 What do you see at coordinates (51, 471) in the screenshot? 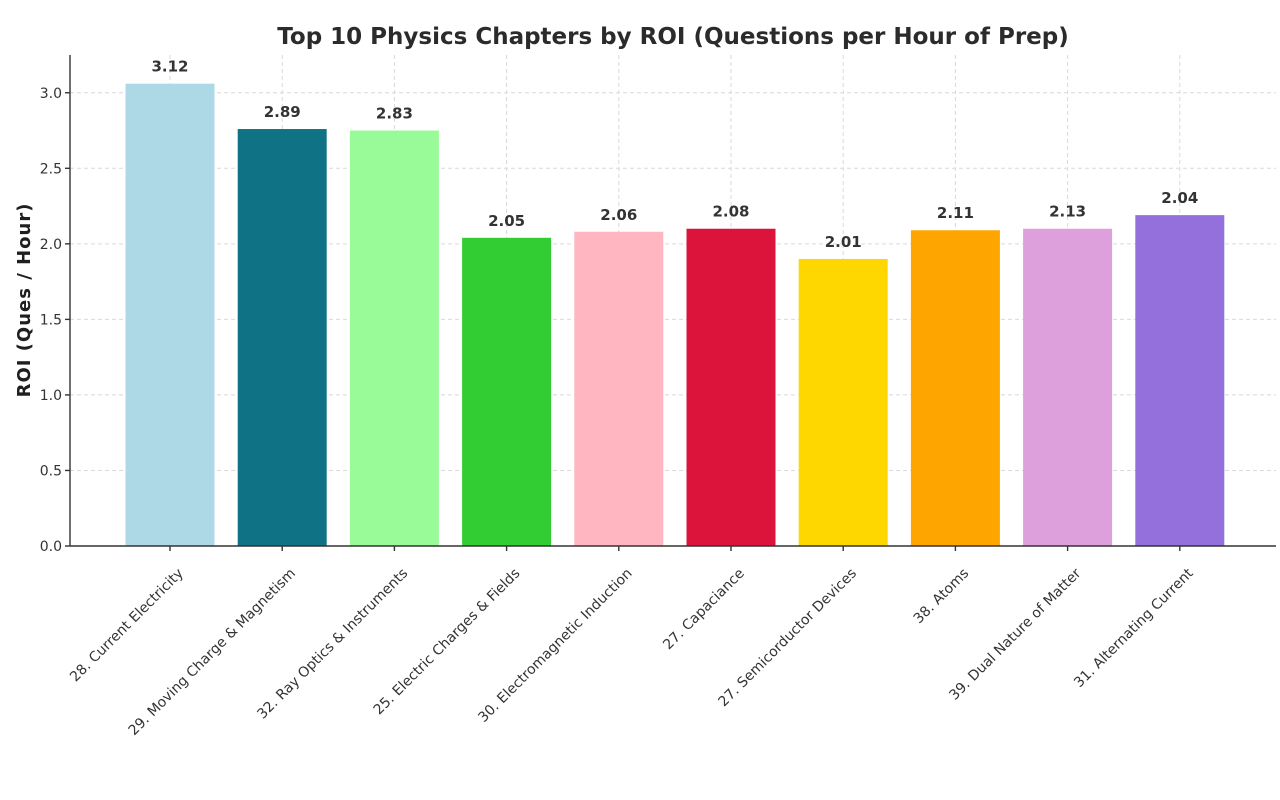
I see `y-tick-label: 0.5` at bounding box center [51, 471].